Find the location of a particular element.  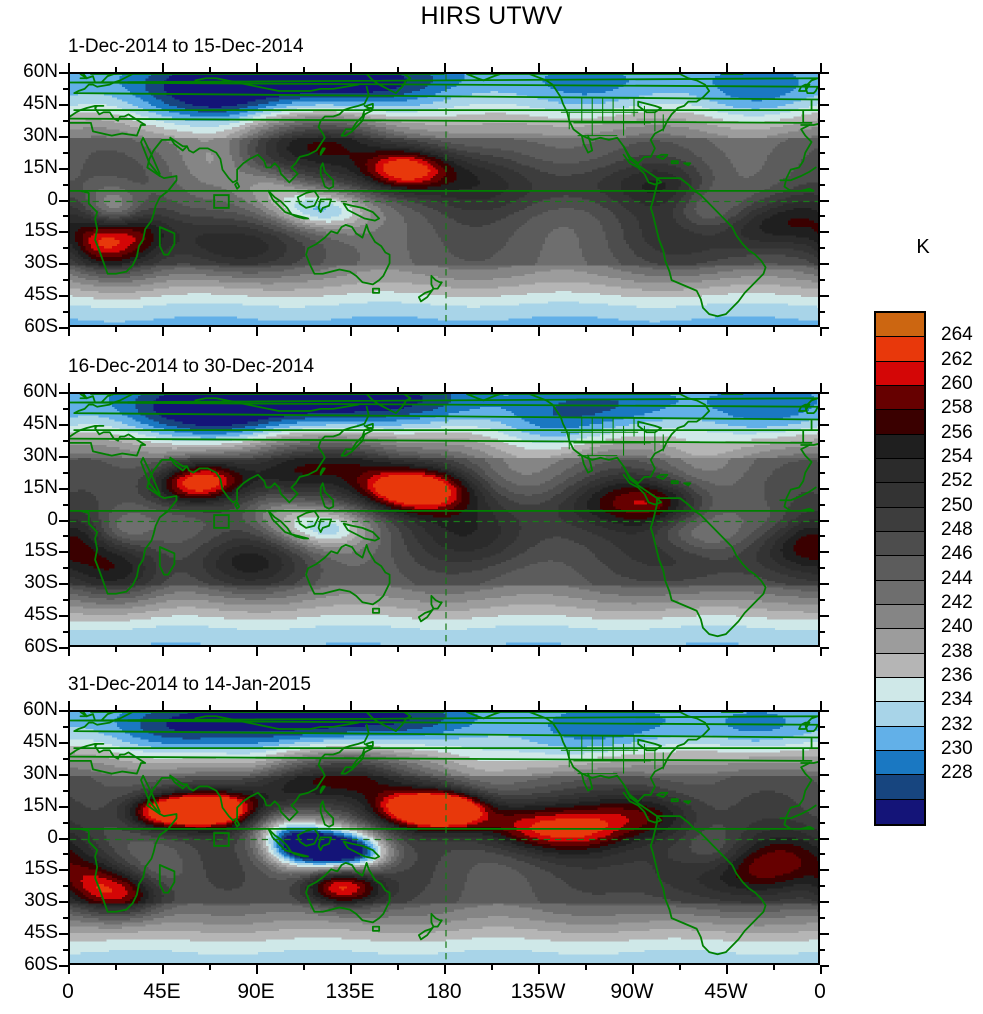

xtick-label-45E: 45E is located at coordinates (162, 992).